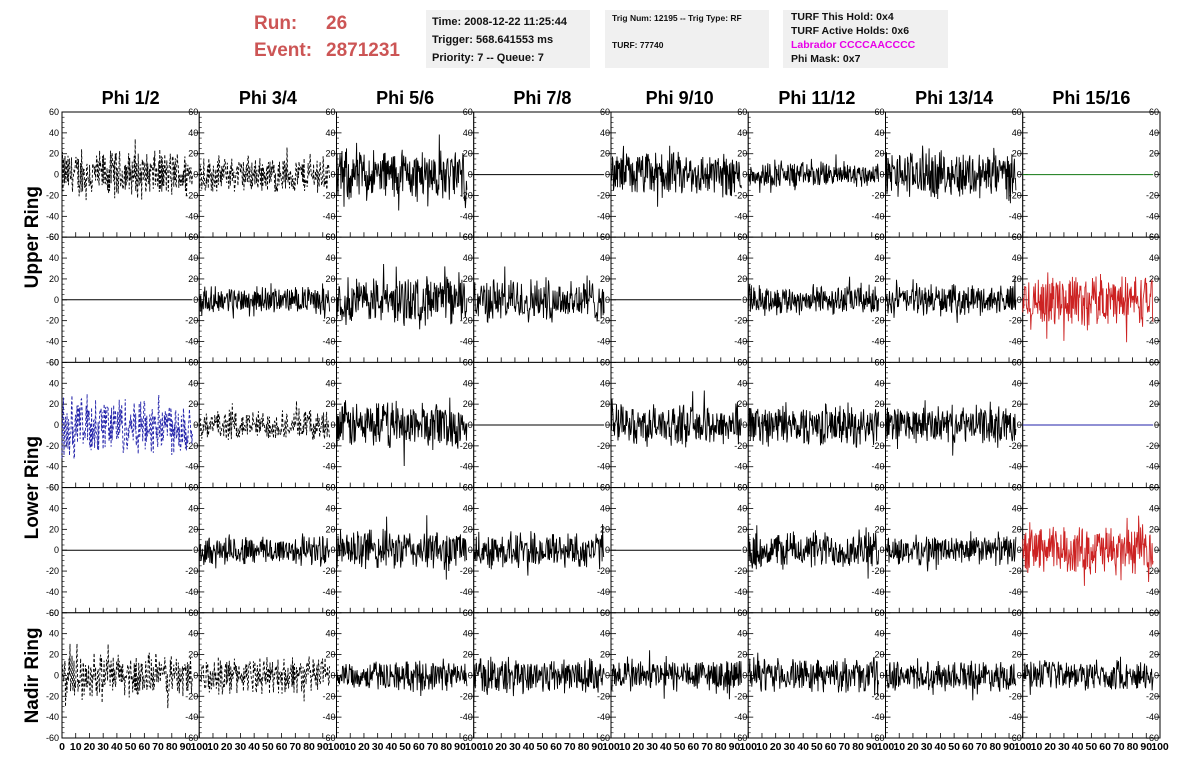 This screenshot has height=772, width=1196. Describe the element at coordinates (639, 747) in the screenshot. I see `x-tick-label: 20` at that location.